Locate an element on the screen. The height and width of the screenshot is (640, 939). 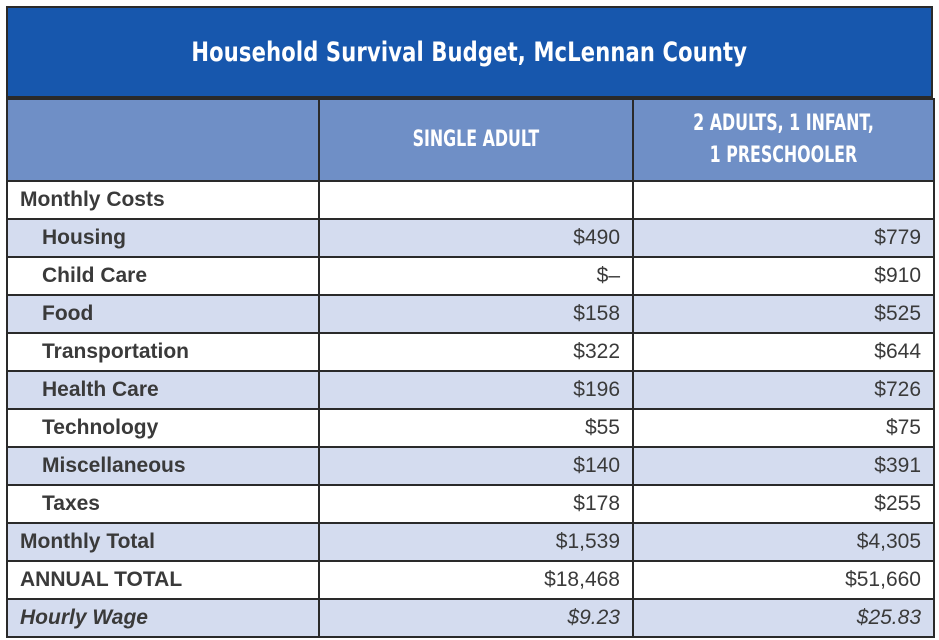
table-row-annual-total: ANNUAL TOTAL $18,468 $51,660 is located at coordinates (470, 580).